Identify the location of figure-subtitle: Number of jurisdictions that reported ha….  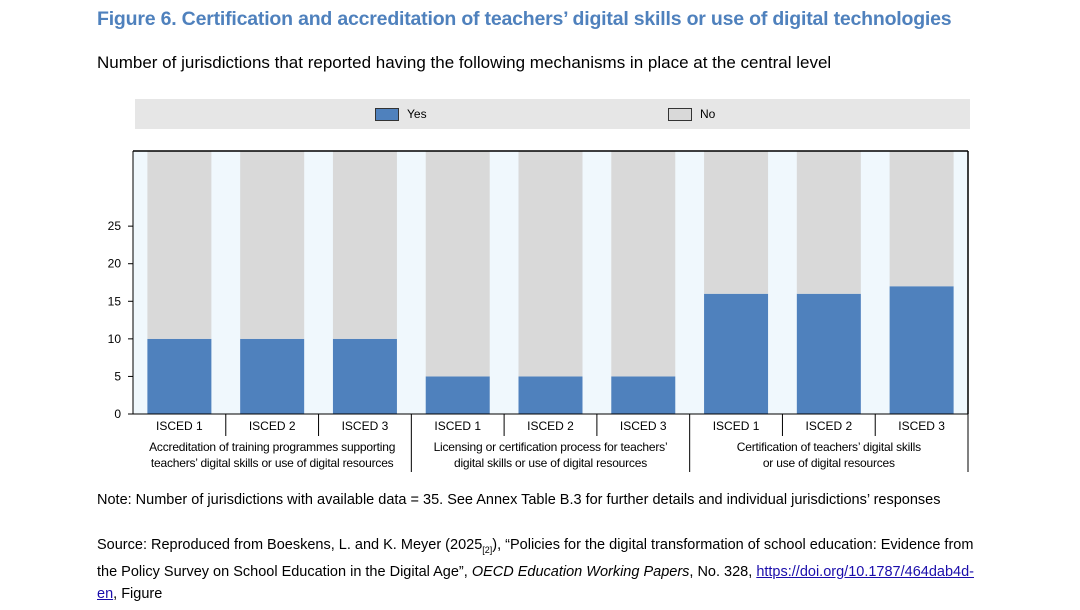
(464, 62).